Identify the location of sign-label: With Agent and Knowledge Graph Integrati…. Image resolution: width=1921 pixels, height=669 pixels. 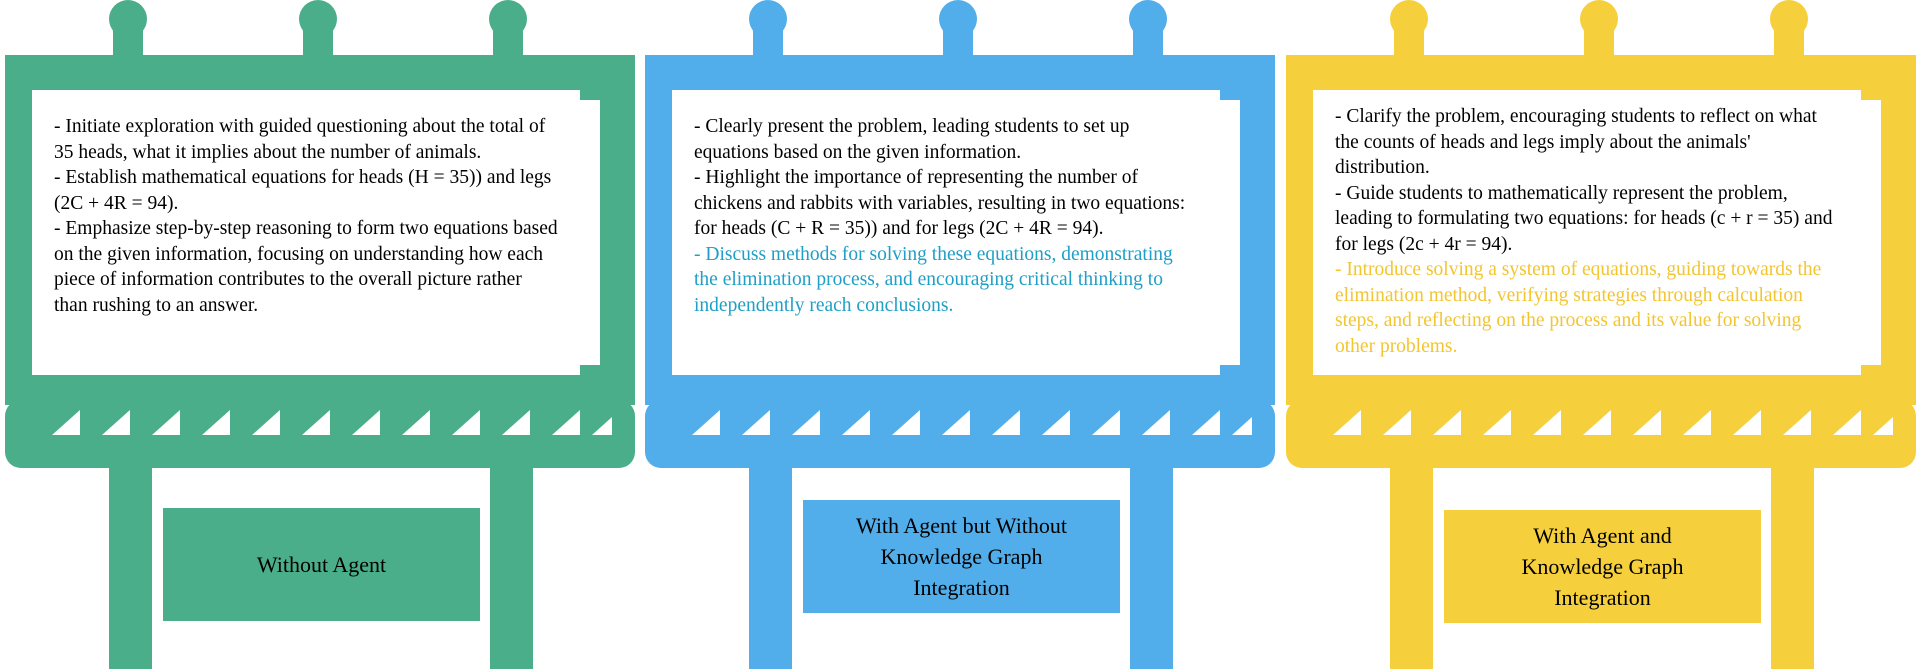
(1602, 566).